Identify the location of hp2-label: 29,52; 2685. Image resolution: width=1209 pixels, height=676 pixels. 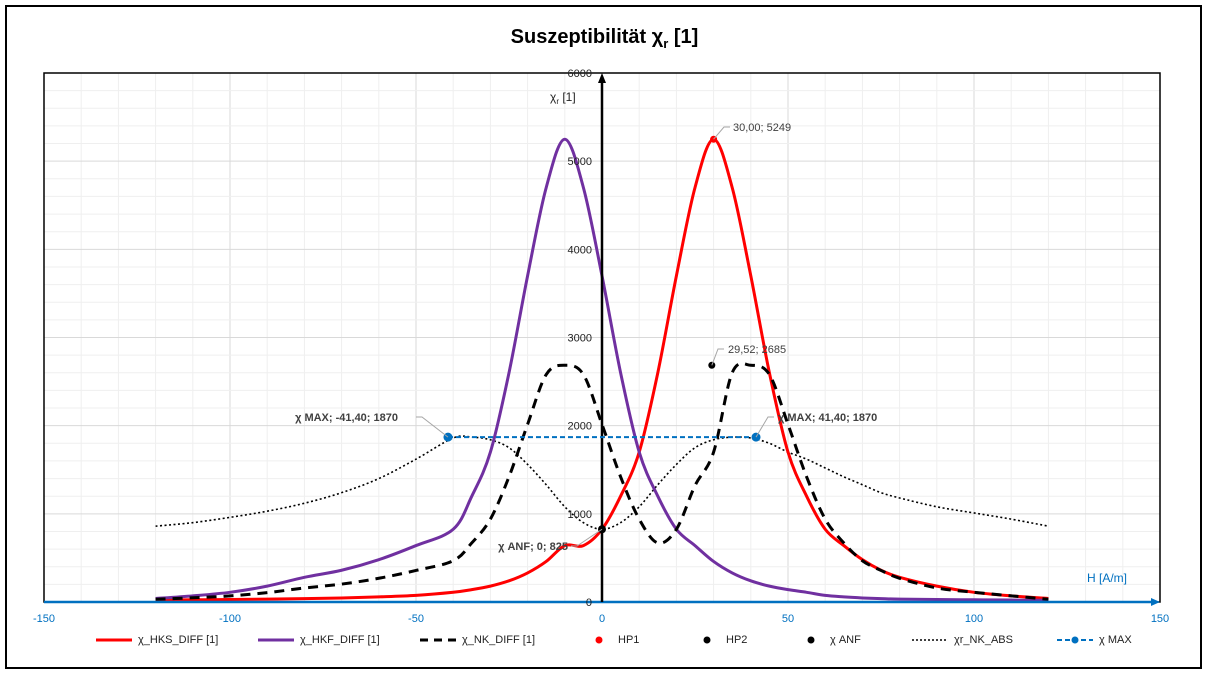
(757, 350).